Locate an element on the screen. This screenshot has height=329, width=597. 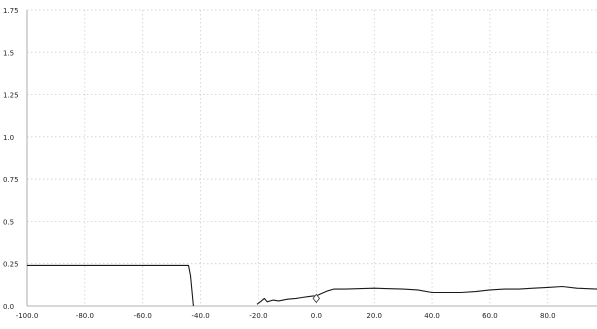
y-tick-label: 0.25 is located at coordinates (11, 265).